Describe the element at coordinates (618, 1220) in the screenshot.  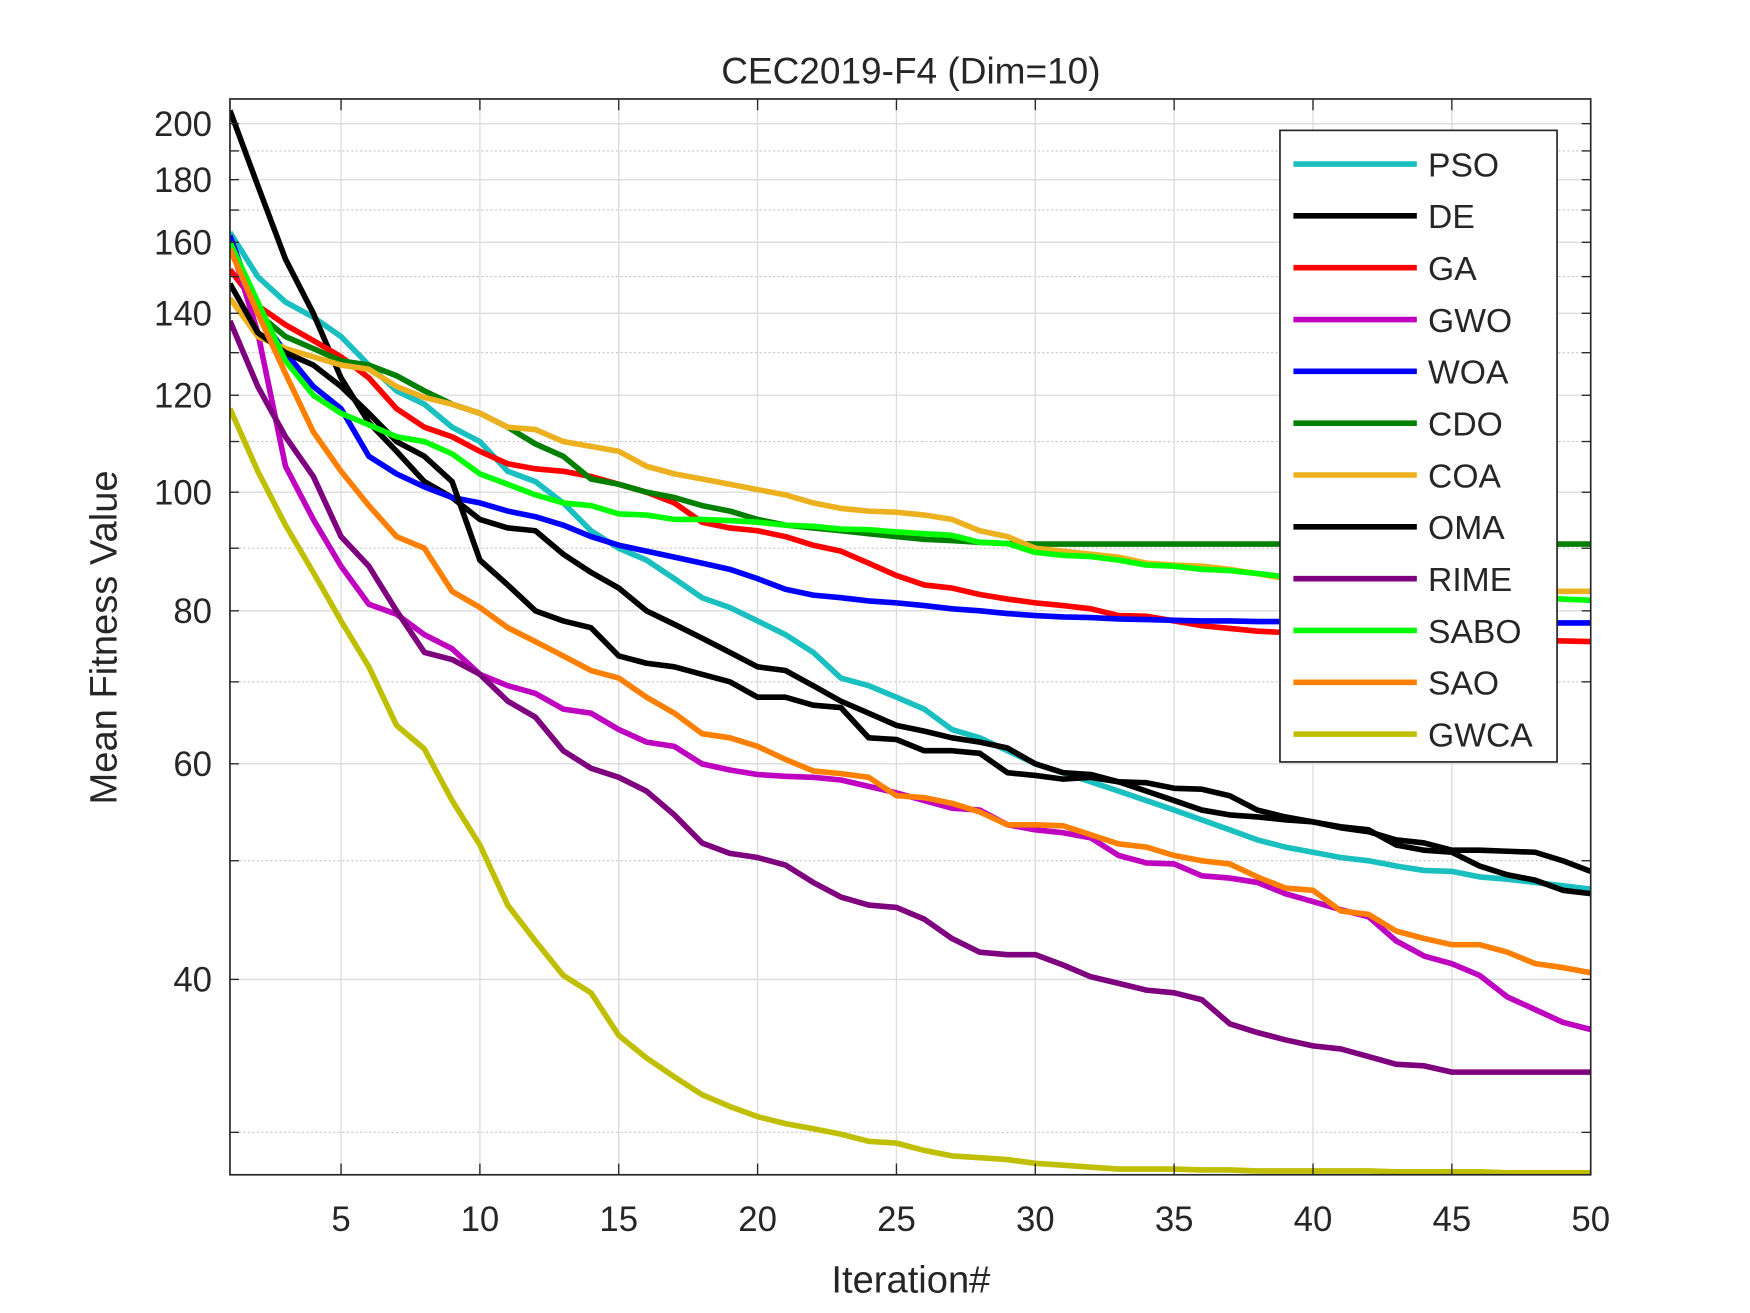
I see `x-tick-label: 15` at that location.